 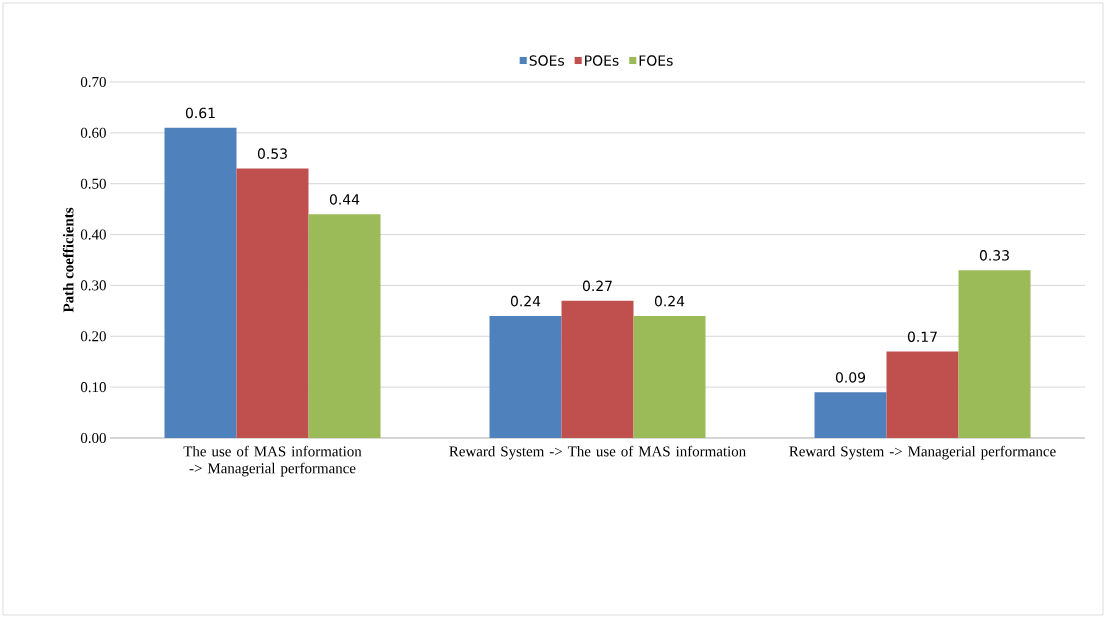 What do you see at coordinates (93, 387) in the screenshot?
I see `y-tick-label: 0.10` at bounding box center [93, 387].